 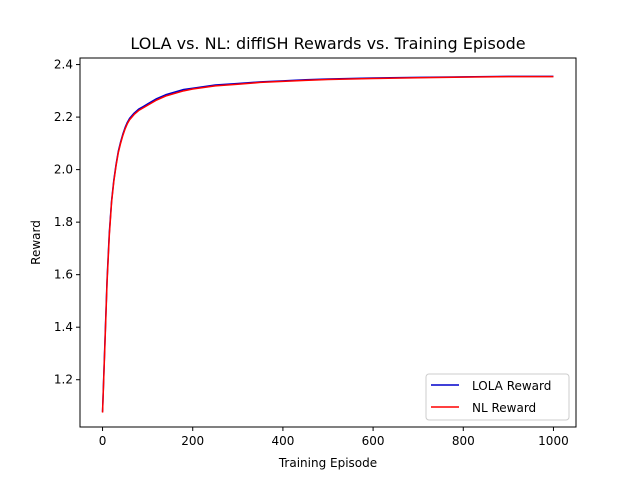 I want to click on legend: LOLA Reward NL Reward, so click(x=497, y=397).